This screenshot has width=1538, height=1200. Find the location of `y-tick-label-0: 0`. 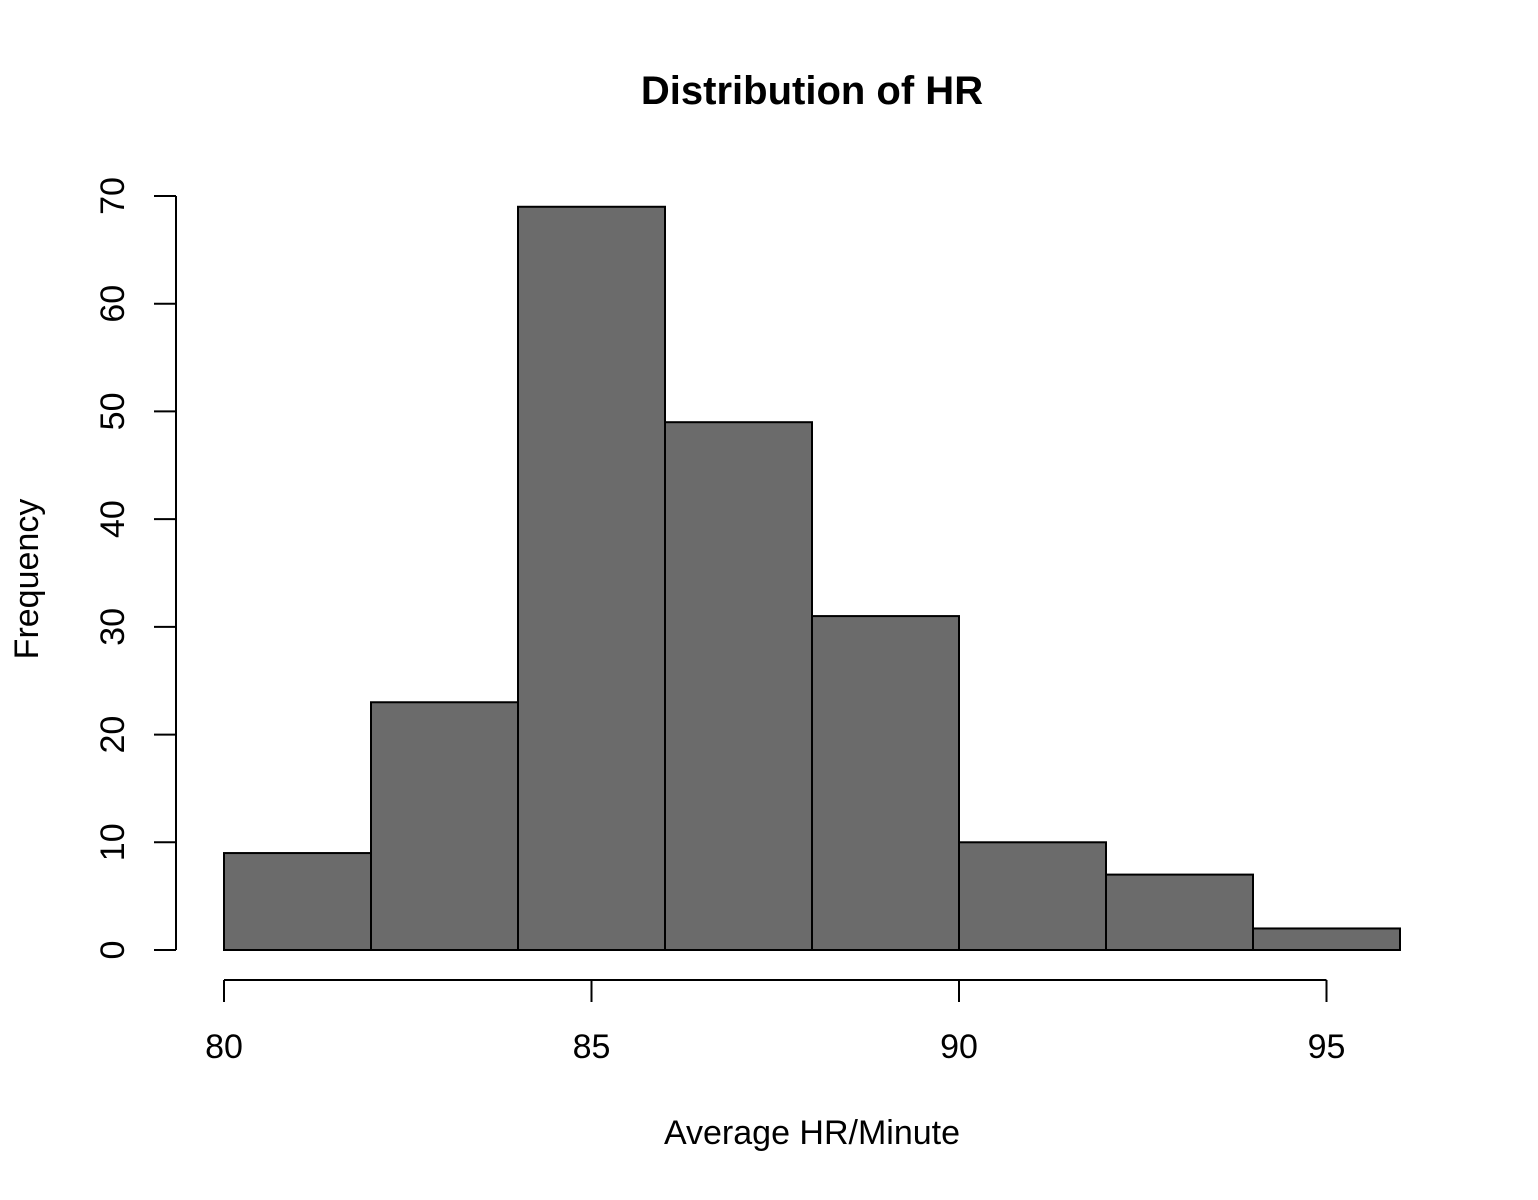

y-tick-label-0: 0 is located at coordinates (113, 950).